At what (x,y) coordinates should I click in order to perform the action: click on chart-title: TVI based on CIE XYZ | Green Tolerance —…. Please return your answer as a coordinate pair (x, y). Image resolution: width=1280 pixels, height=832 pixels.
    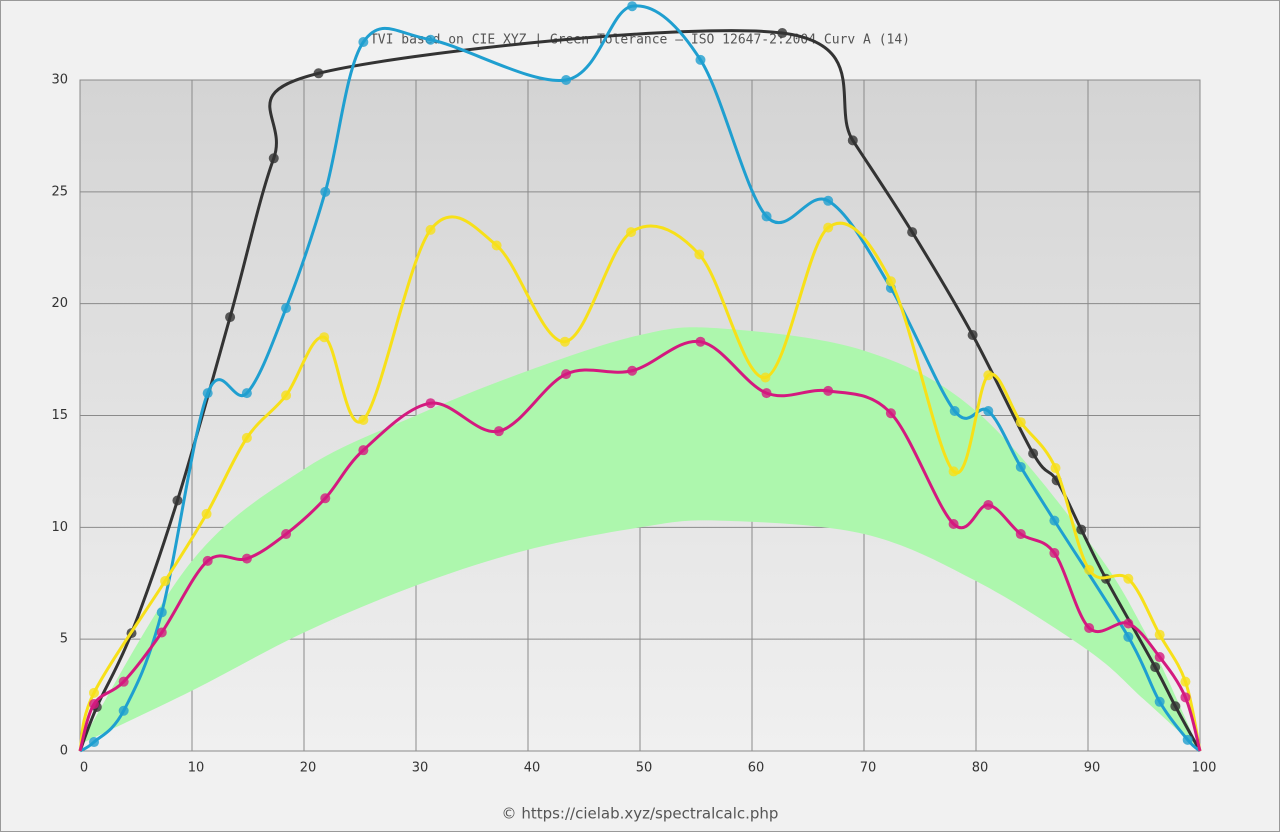
    Looking at the image, I should click on (640, 40).